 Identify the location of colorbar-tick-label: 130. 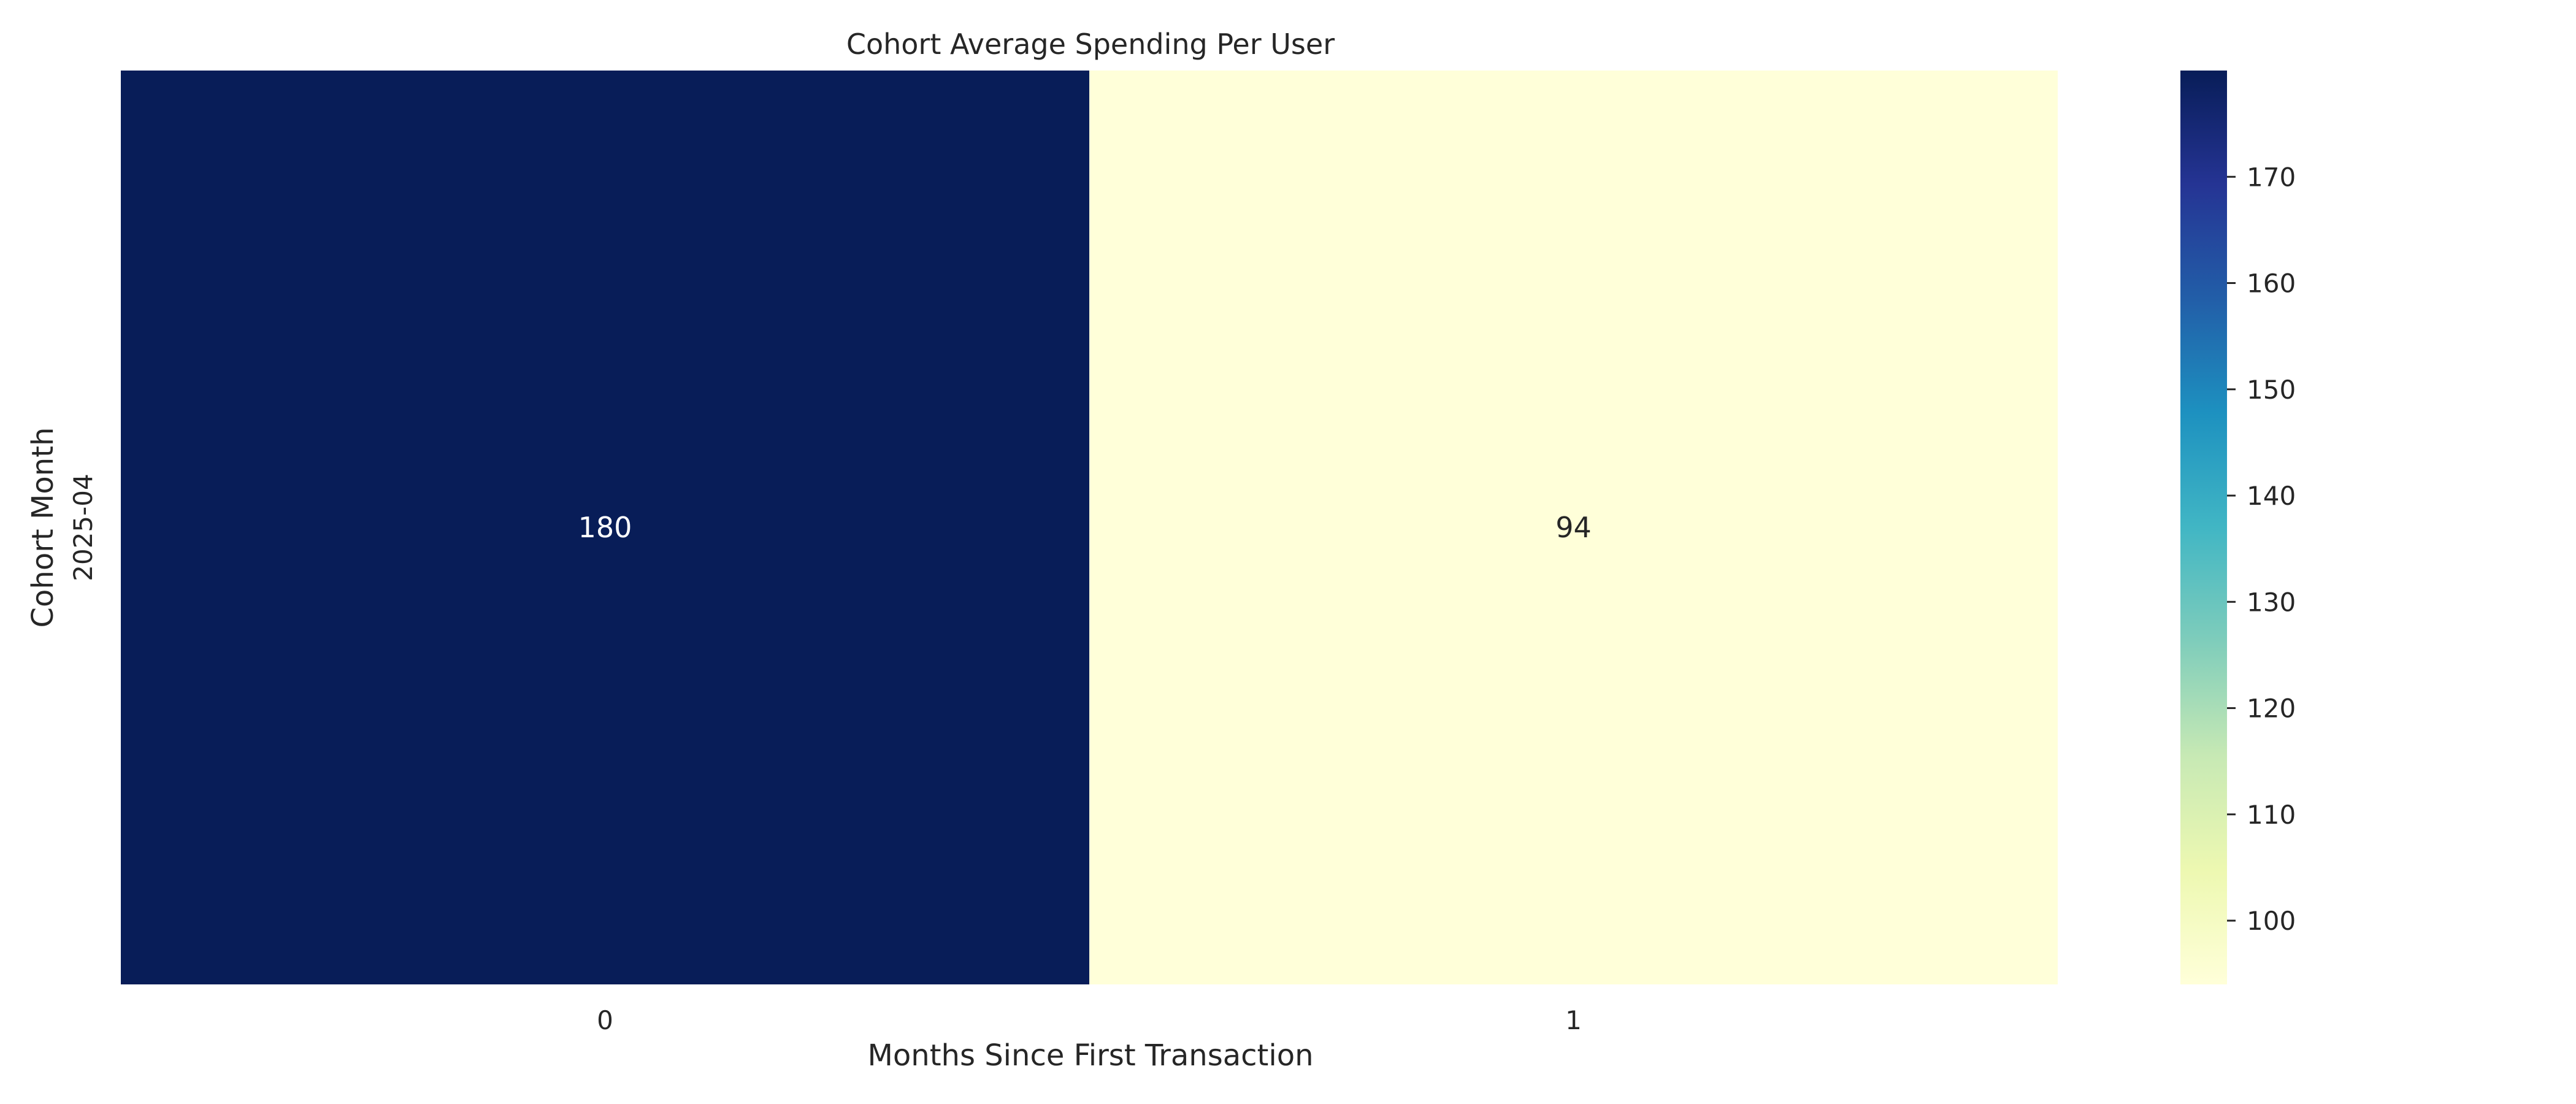
(2271, 602).